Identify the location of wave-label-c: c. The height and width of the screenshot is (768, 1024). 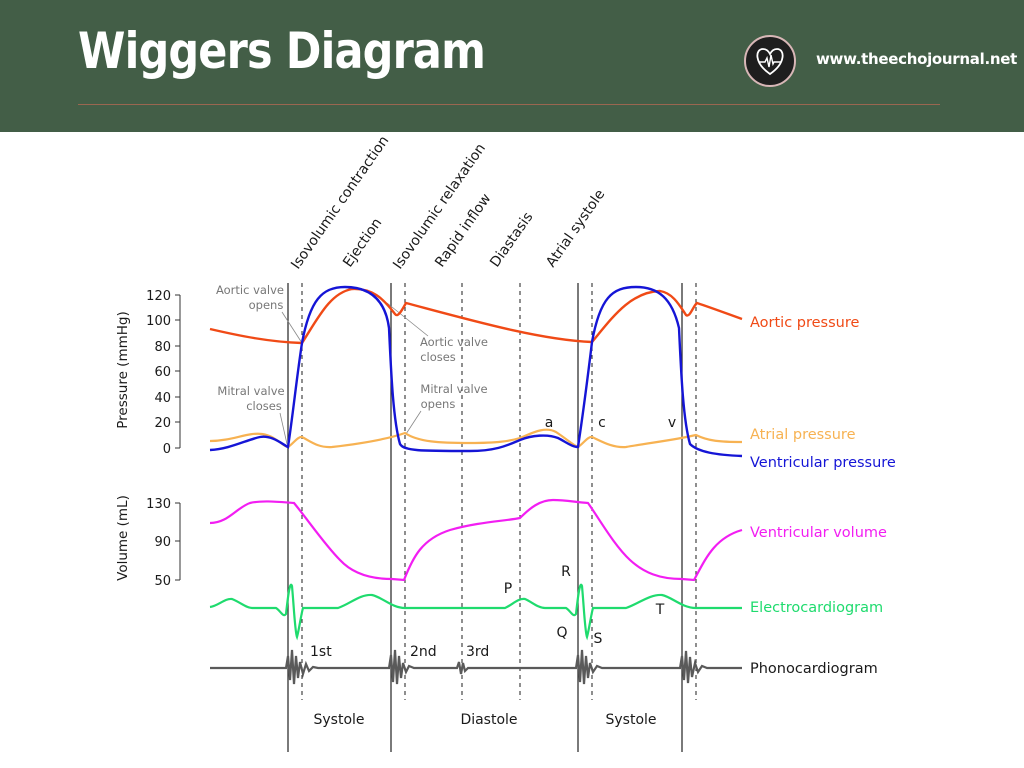
(602, 423).